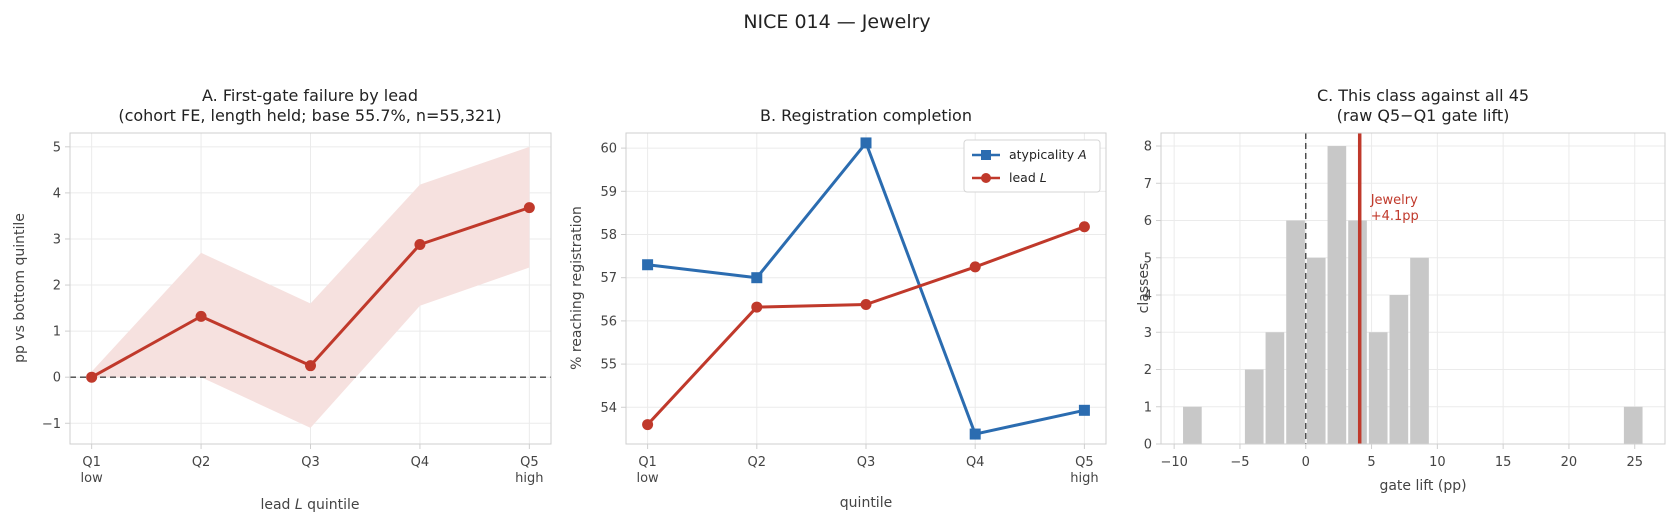 The height and width of the screenshot is (527, 1675). I want to click on panel-b-title: B. Registration completion, so click(866, 115).